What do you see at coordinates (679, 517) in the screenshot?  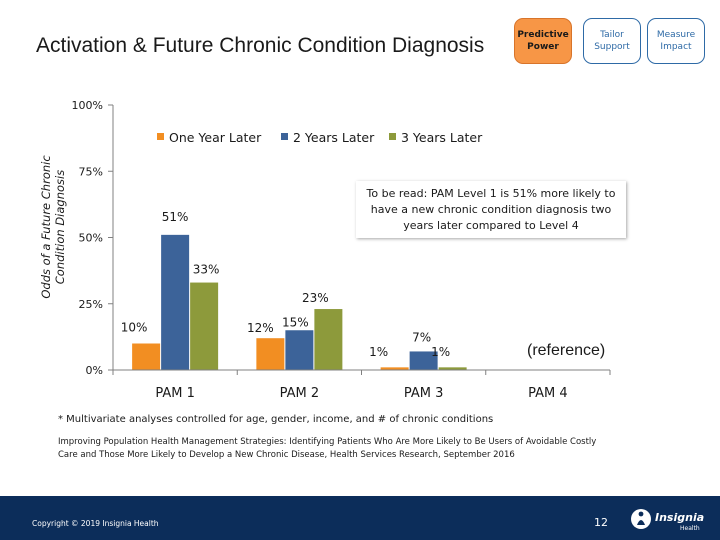 I see `logo-text: Insignia` at bounding box center [679, 517].